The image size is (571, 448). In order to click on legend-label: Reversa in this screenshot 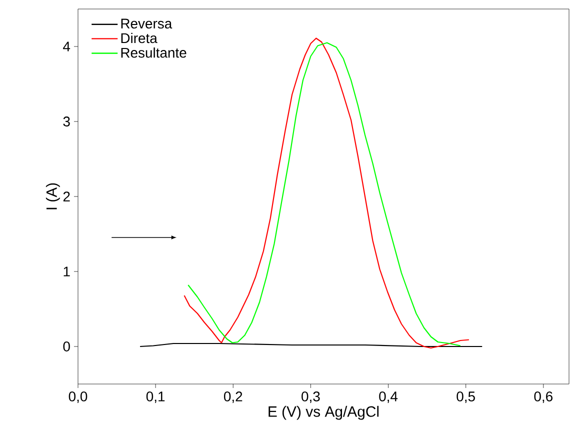, I will do `click(146, 23)`.